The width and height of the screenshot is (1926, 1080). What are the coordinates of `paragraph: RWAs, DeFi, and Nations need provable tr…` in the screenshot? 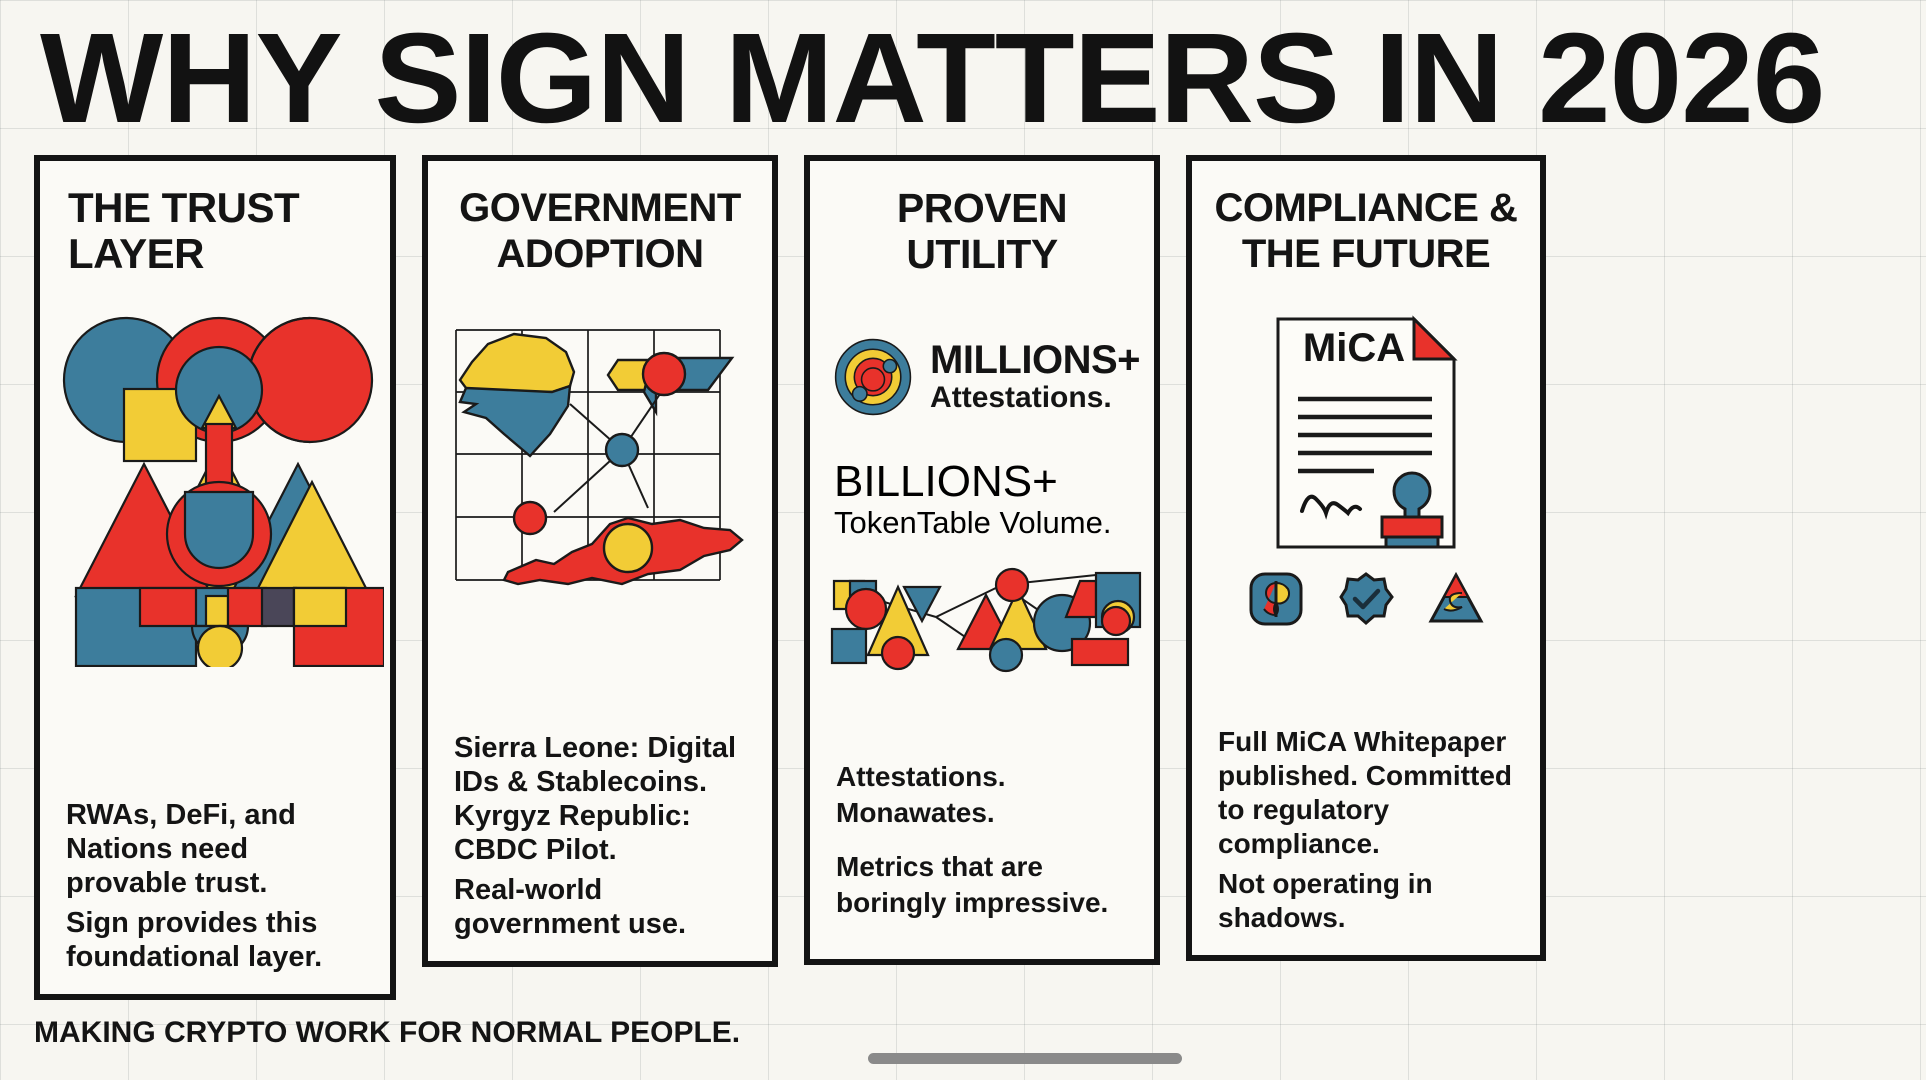 It's located at (181, 849).